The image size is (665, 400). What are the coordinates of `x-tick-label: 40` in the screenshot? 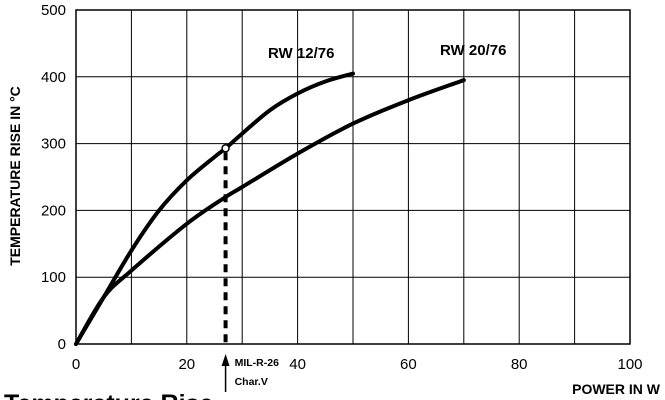 It's located at (297, 364).